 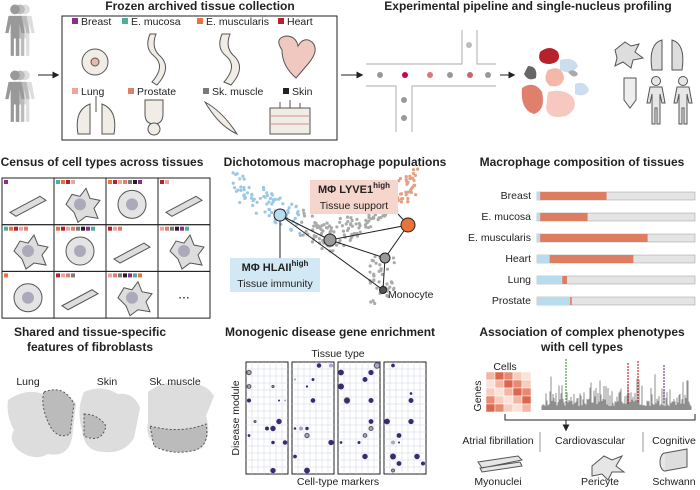 What do you see at coordinates (504, 367) in the screenshot?
I see `heatmap-label: Cells` at bounding box center [504, 367].